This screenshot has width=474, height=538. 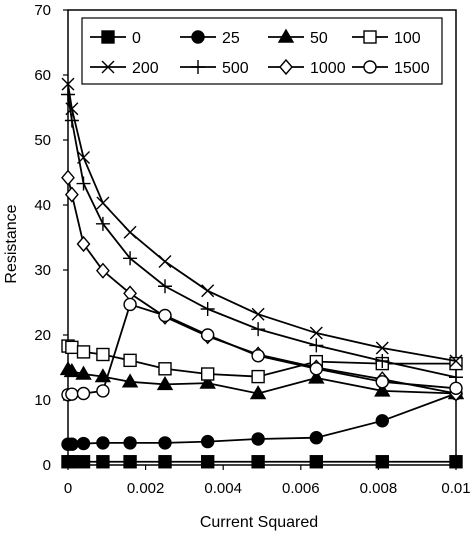 What do you see at coordinates (298, 37) in the screenshot?
I see `legend-item-50: 50` at bounding box center [298, 37].